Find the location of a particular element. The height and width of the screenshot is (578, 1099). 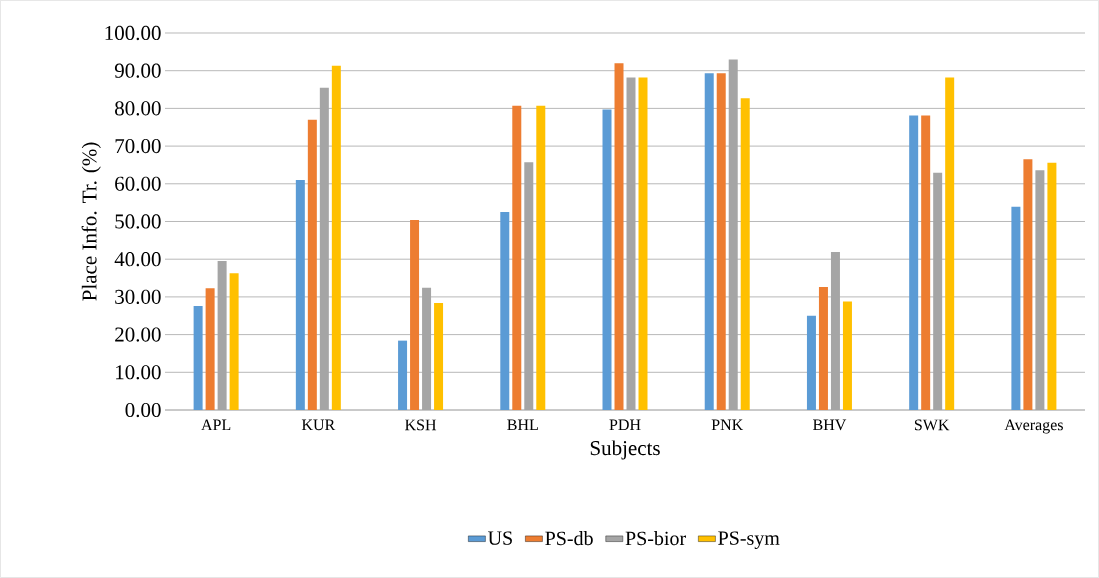

y-tick-label: 90.00 is located at coordinates (137, 70).